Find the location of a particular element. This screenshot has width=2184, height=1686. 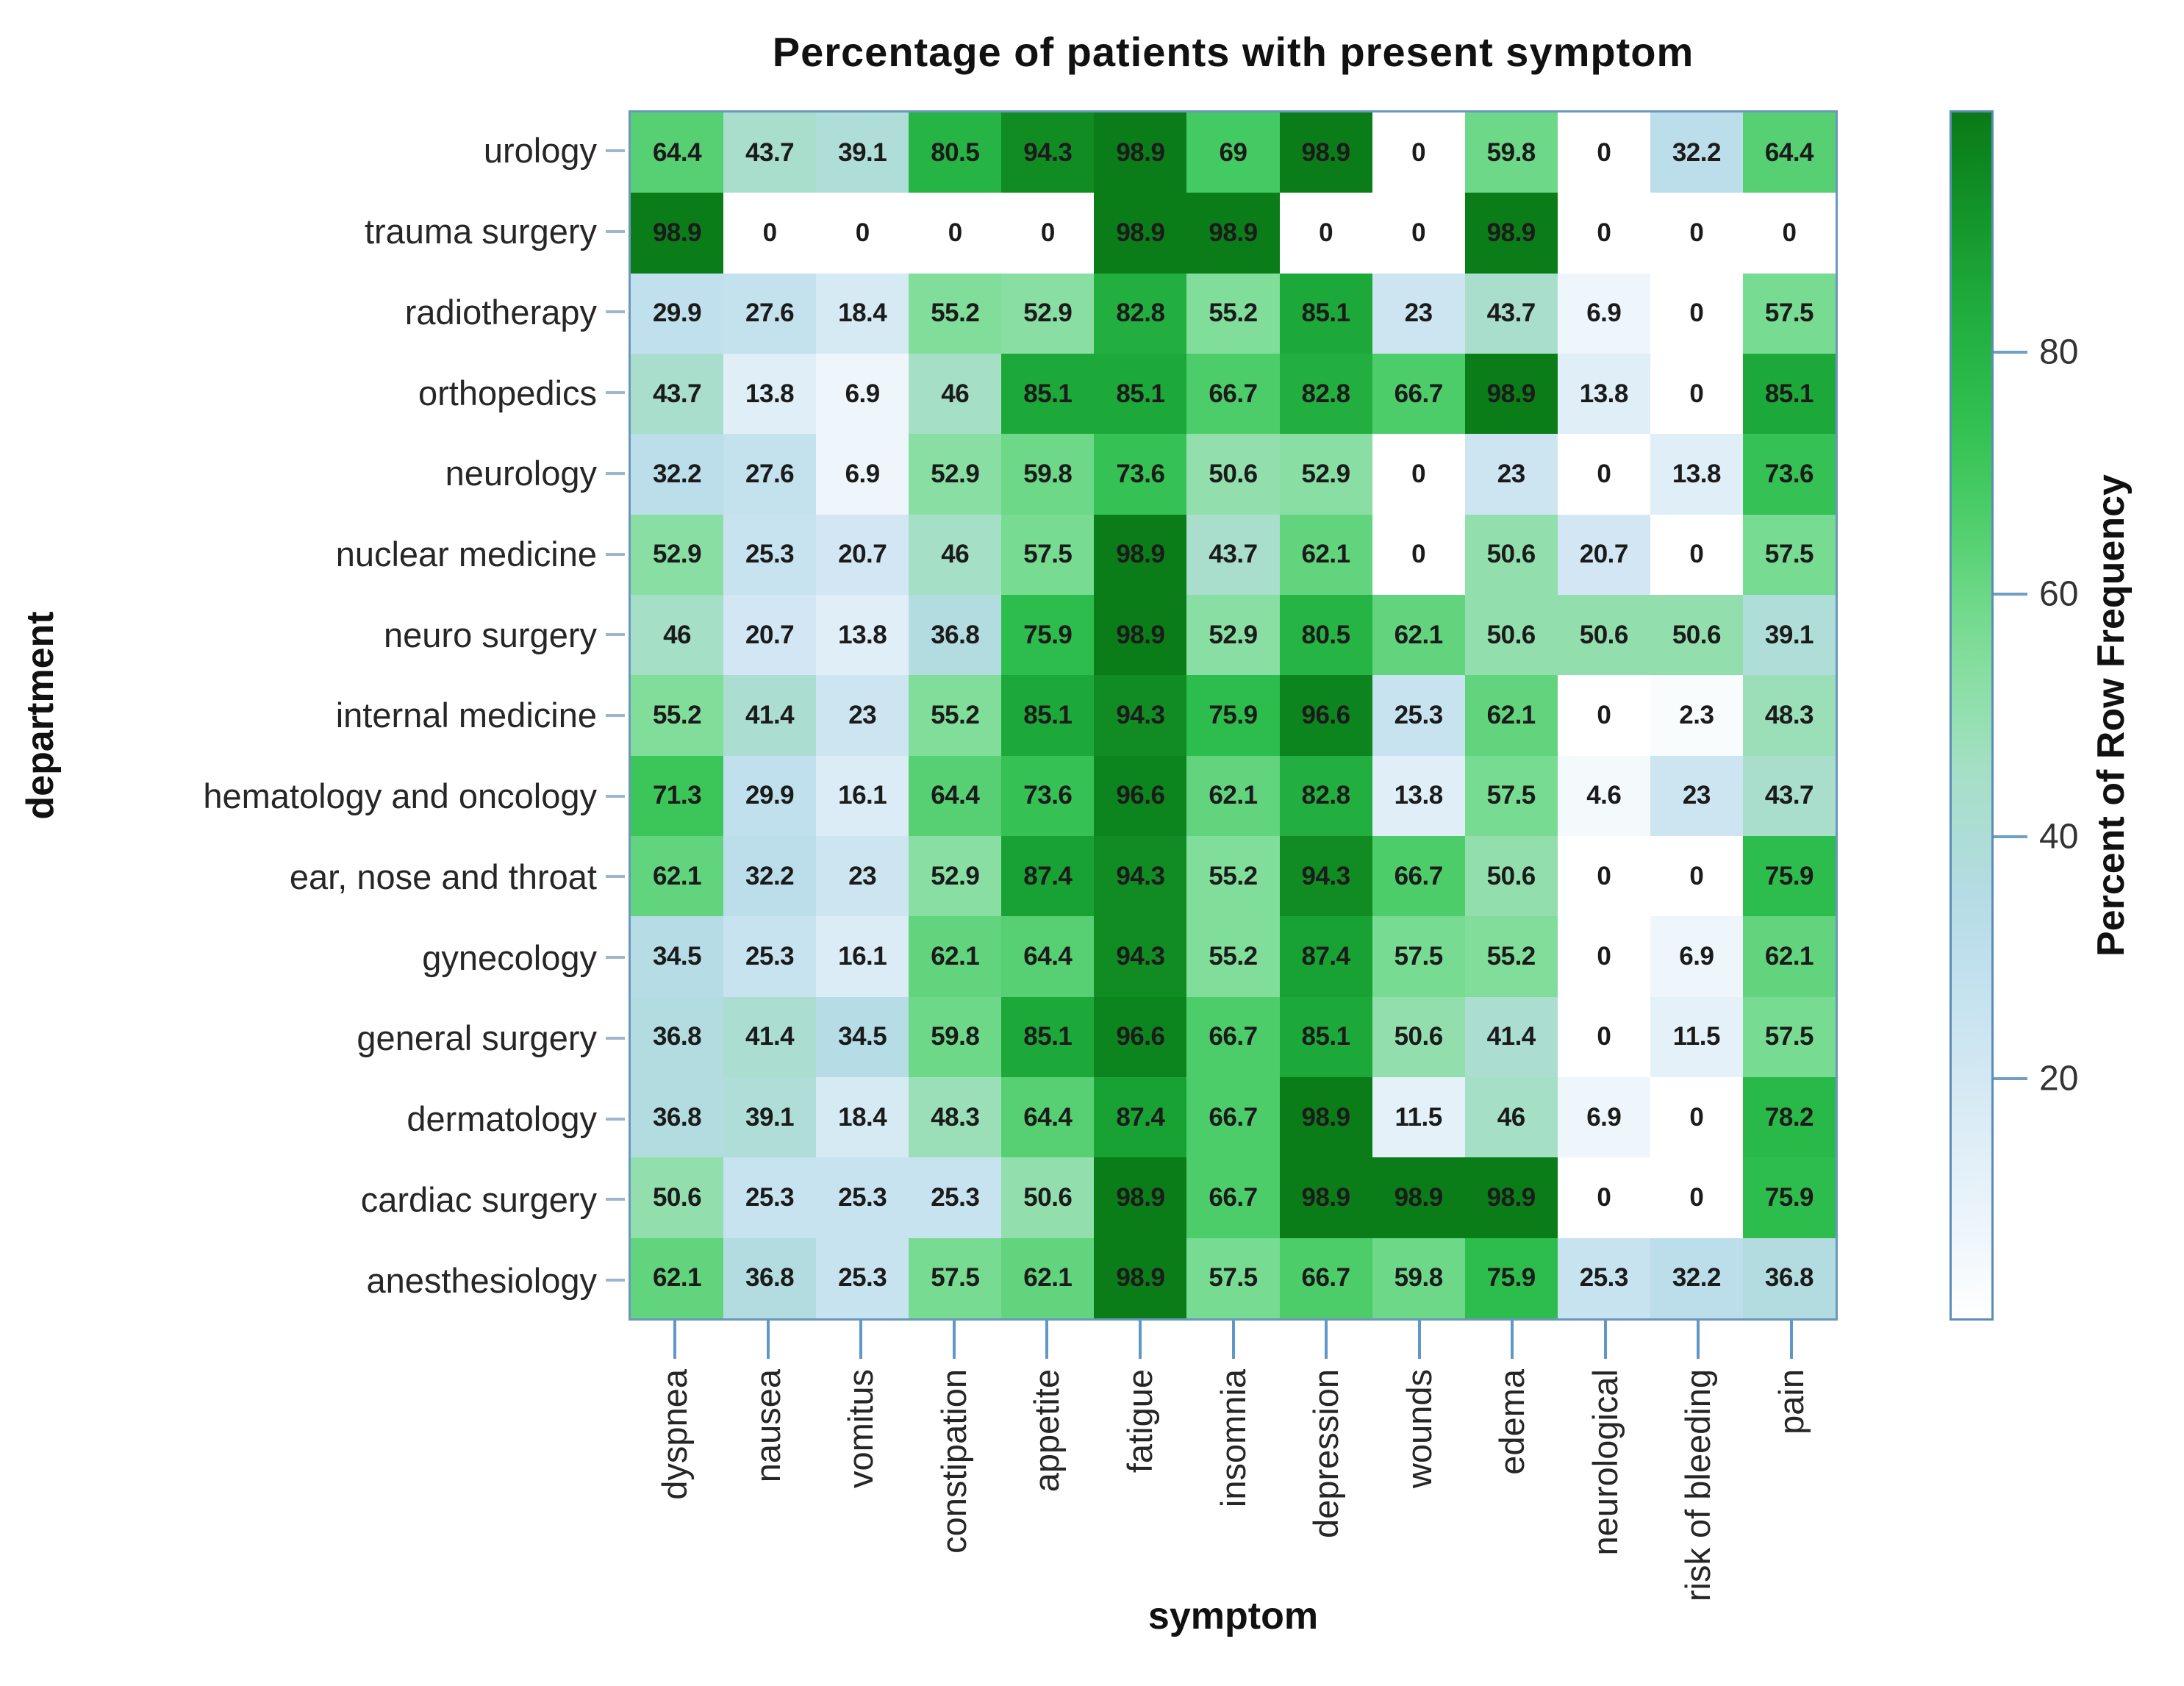

heatmap-cell: 23 is located at coordinates (862, 715).